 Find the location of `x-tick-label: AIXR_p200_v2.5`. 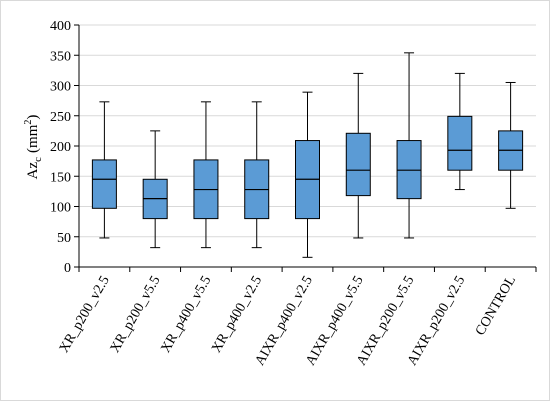

x-tick-label: AIXR_p200_v2.5 is located at coordinates (436, 321).